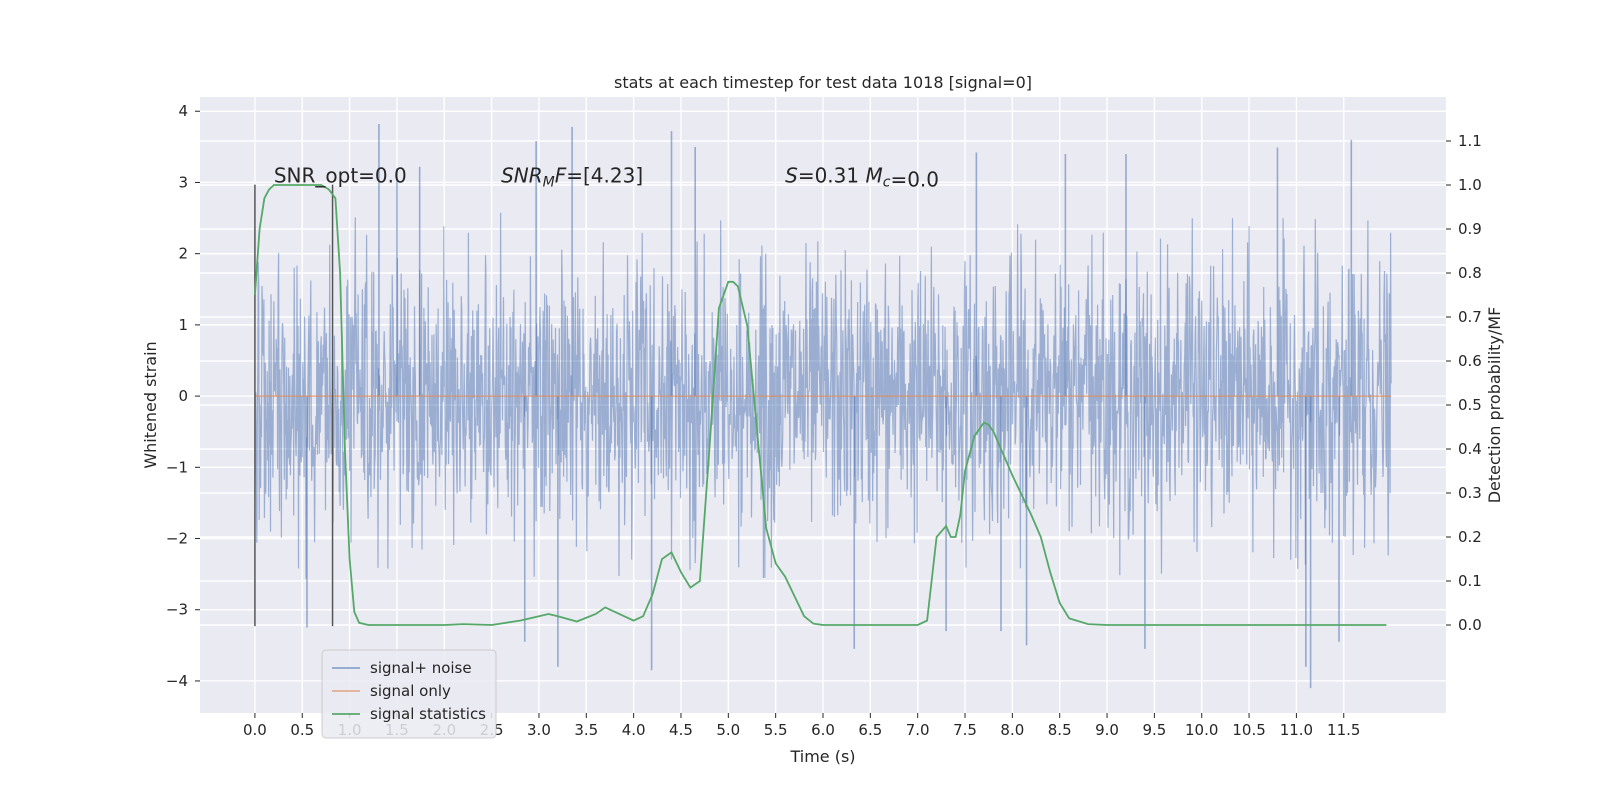 The image size is (1600, 800). What do you see at coordinates (572, 176) in the screenshot?
I see `annotation-1: SNRMF=[4.23]` at bounding box center [572, 176].